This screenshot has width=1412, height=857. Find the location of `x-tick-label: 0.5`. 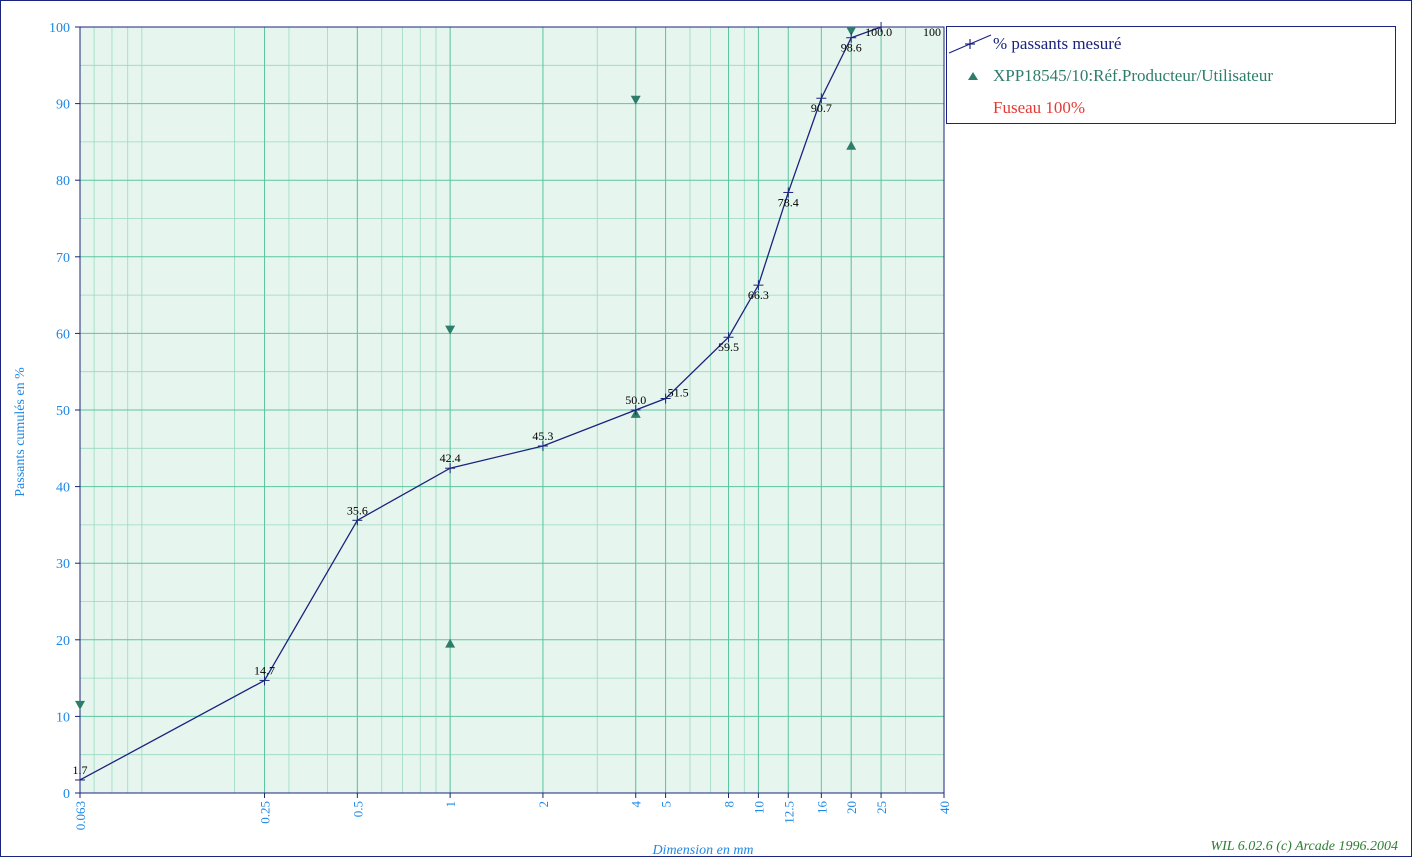

x-tick-label: 0.5 is located at coordinates (357, 809).